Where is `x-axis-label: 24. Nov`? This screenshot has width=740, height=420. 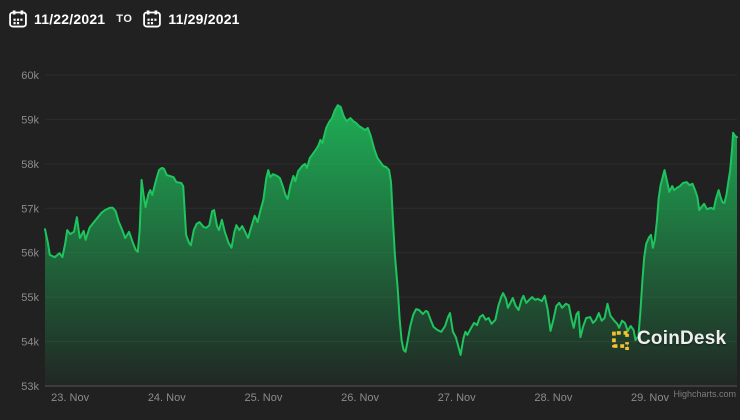
x-axis-label: 24. Nov is located at coordinates (167, 398).